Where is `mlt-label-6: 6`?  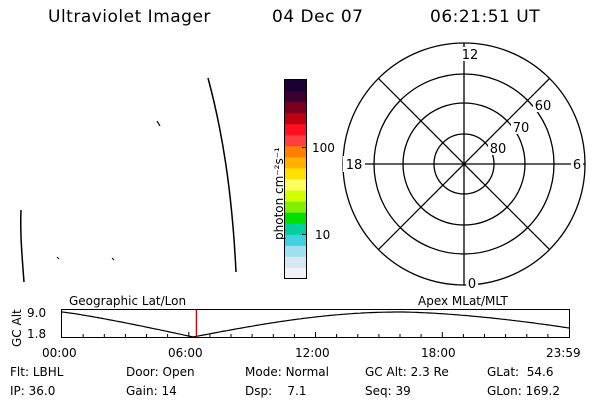
mlt-label-6: 6 is located at coordinates (577, 165).